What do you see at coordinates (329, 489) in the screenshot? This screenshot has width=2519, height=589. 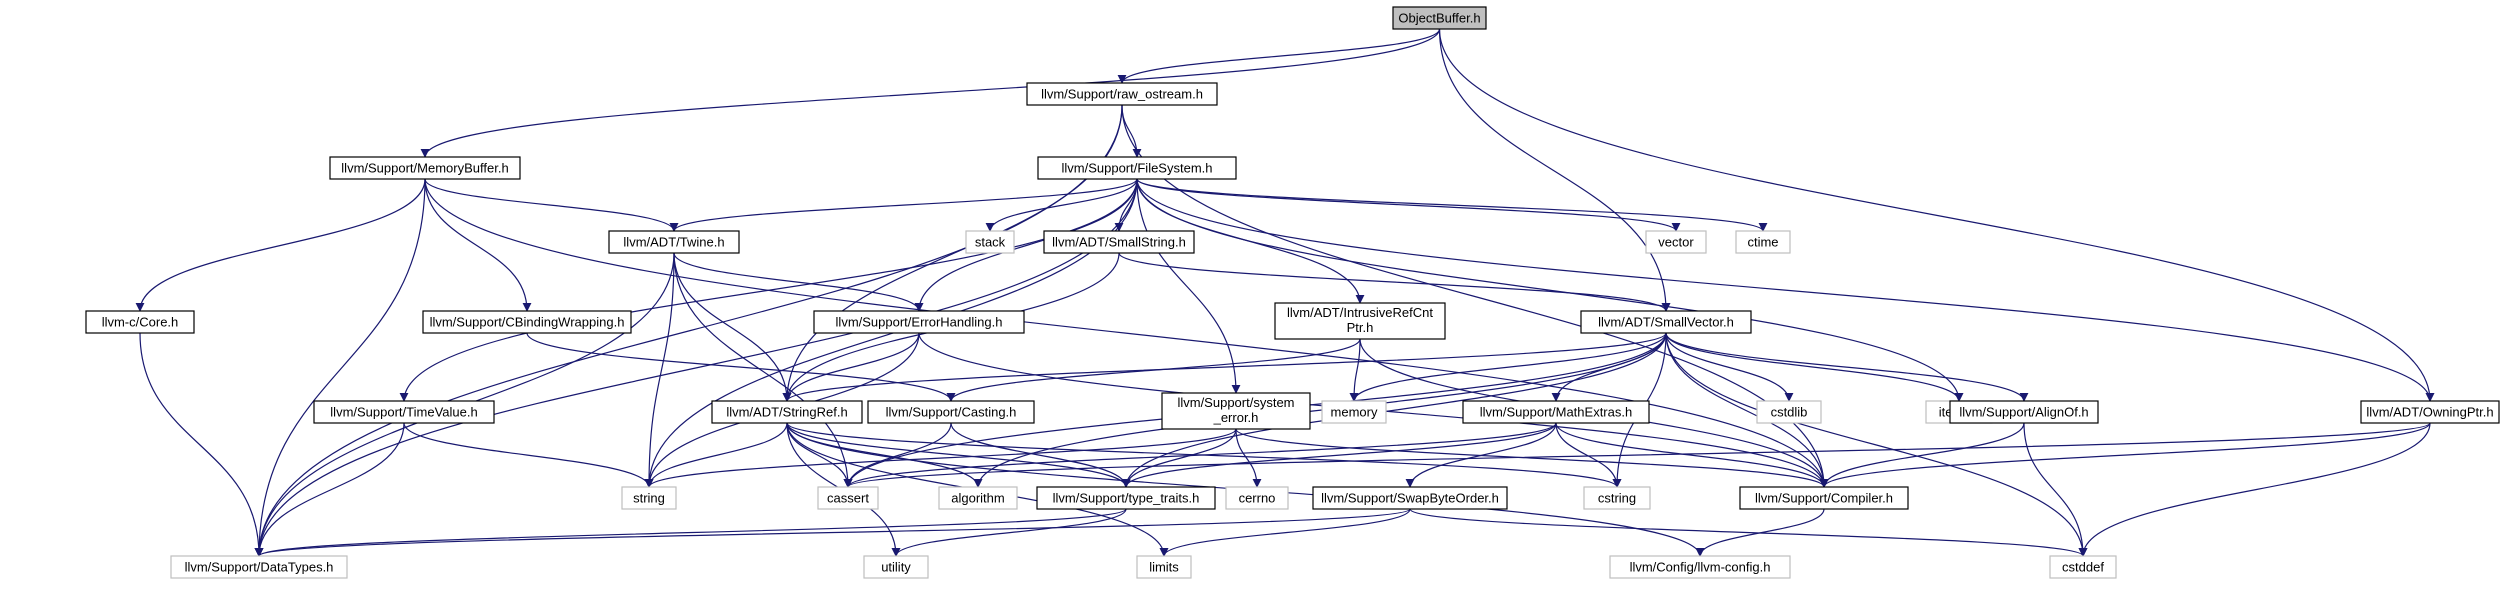 I see `edge-n17-n32` at bounding box center [329, 489].